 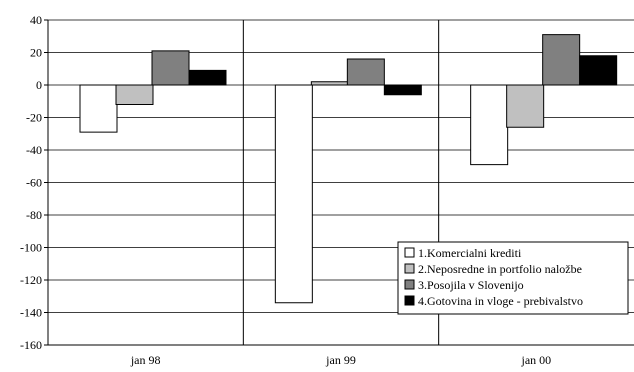 I want to click on legend-label-2: 2.Neposredne in portfolio naložbe, so click(x=500, y=269).